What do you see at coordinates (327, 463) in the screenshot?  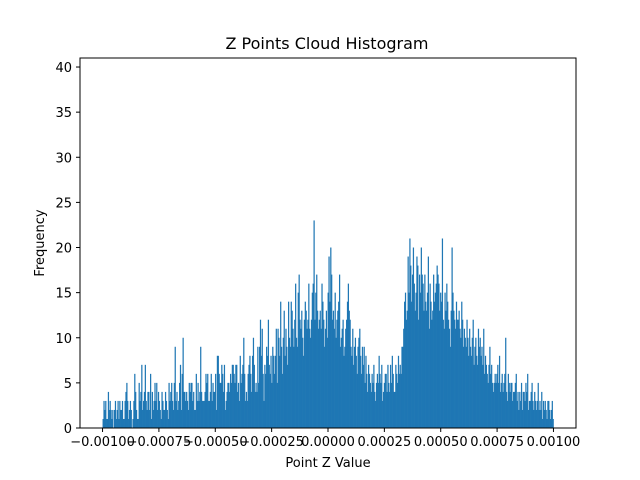 I see `x-axis-title: Point Z Value` at bounding box center [327, 463].